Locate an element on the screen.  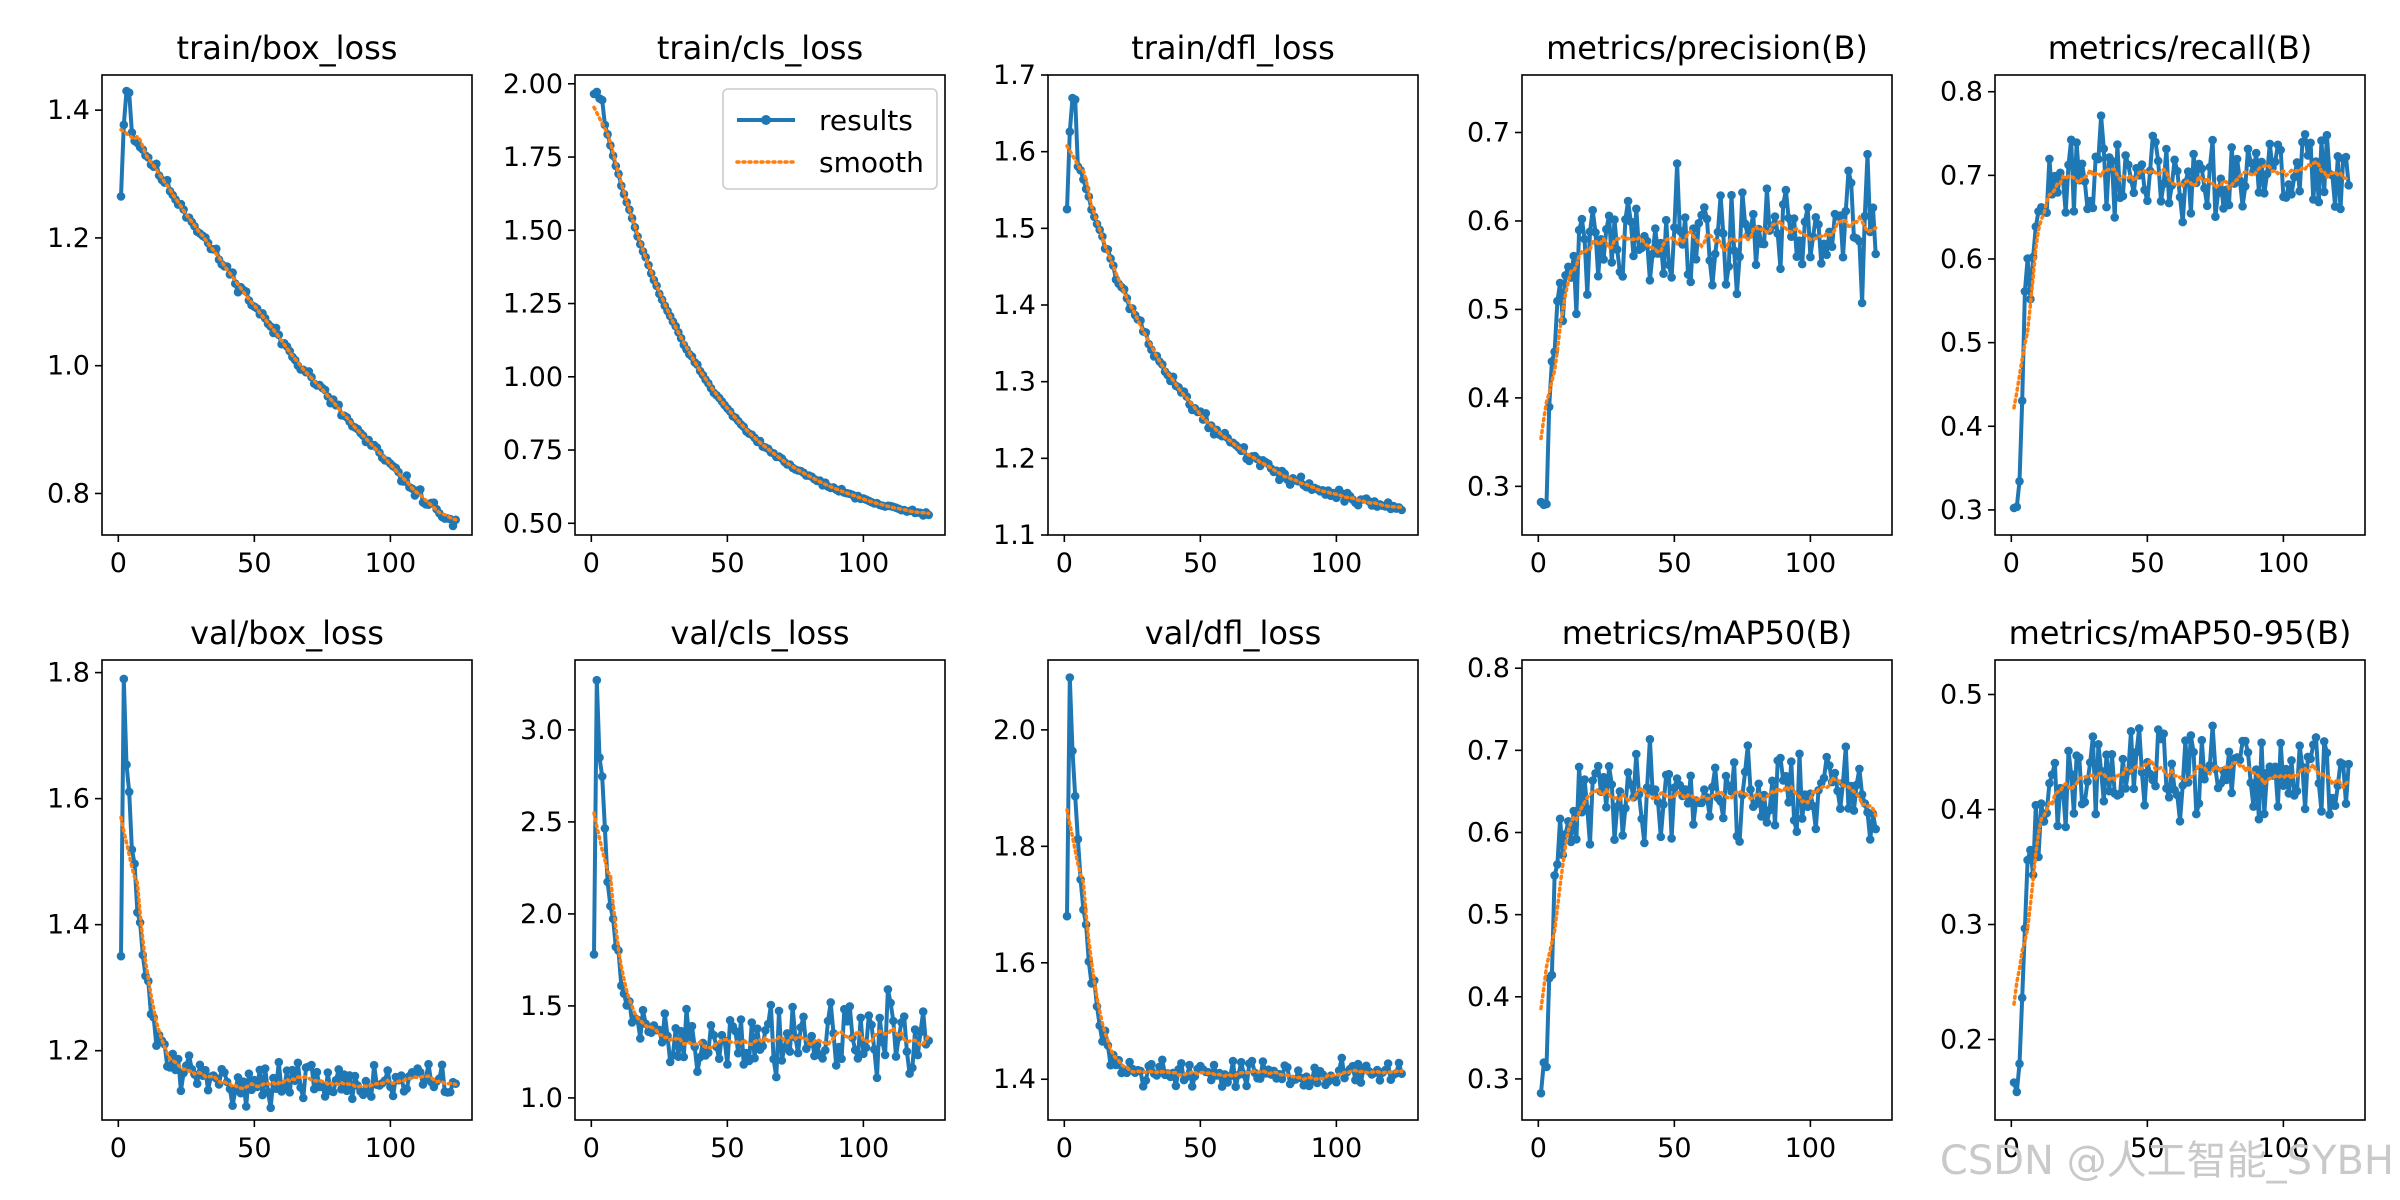
y-tick-label: 1.2 is located at coordinates (68, 1051).